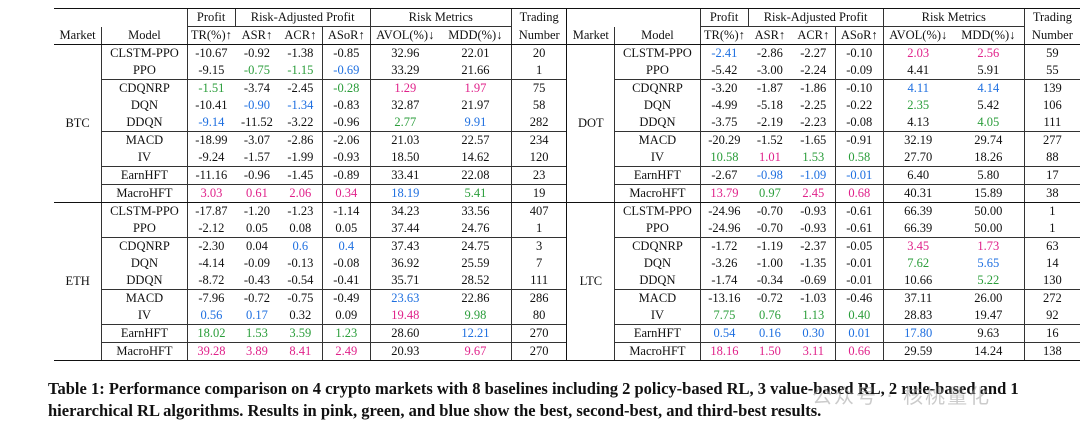  Describe the element at coordinates (815, 17) in the screenshot. I see `header-risk-adjusted: Risk-Adjusted Profit` at that location.